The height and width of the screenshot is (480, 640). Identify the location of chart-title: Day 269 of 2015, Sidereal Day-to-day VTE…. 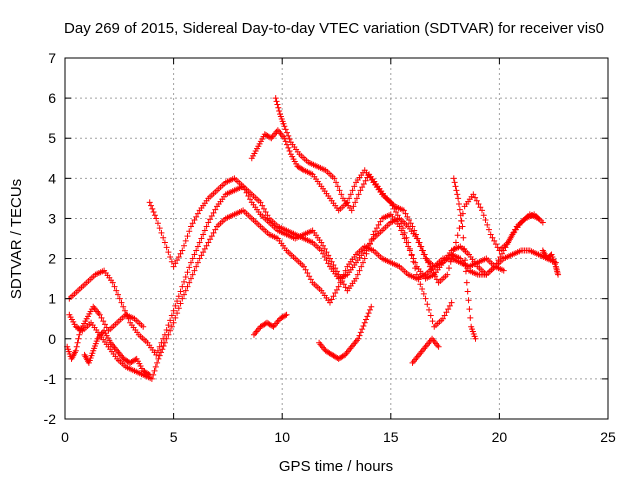
(334, 28).